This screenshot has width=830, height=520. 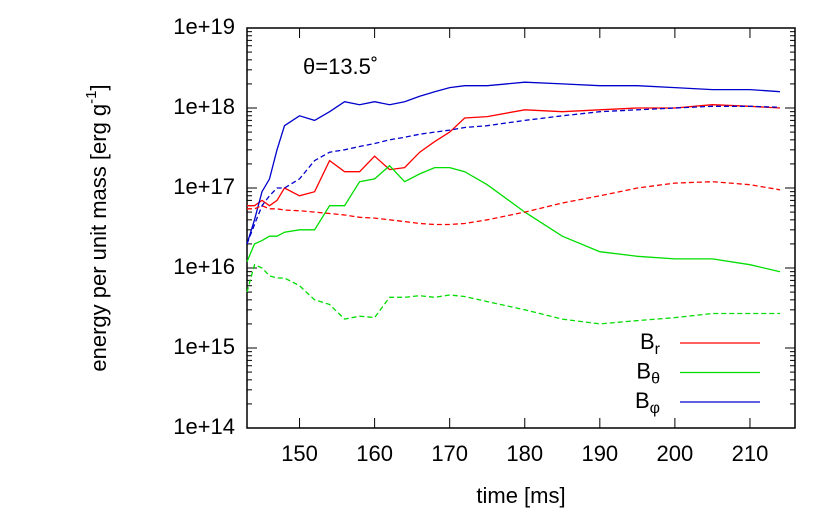 What do you see at coordinates (97, 227) in the screenshot?
I see `y-axis-label: energy per unit mass [erg g-1]` at bounding box center [97, 227].